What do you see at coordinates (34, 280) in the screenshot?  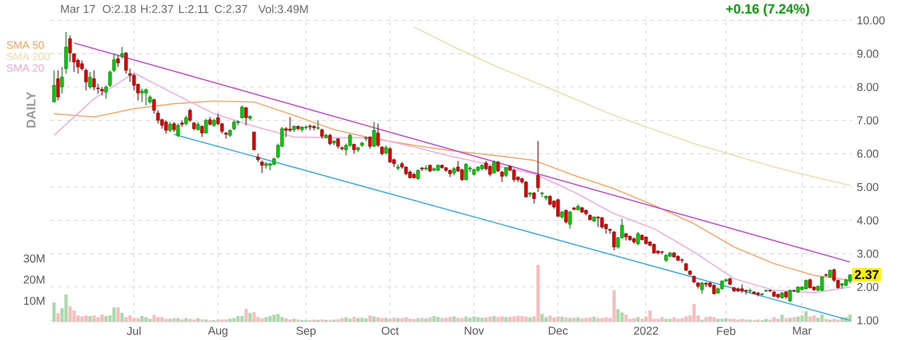 I see `y2-tick-label: 20M` at bounding box center [34, 280].